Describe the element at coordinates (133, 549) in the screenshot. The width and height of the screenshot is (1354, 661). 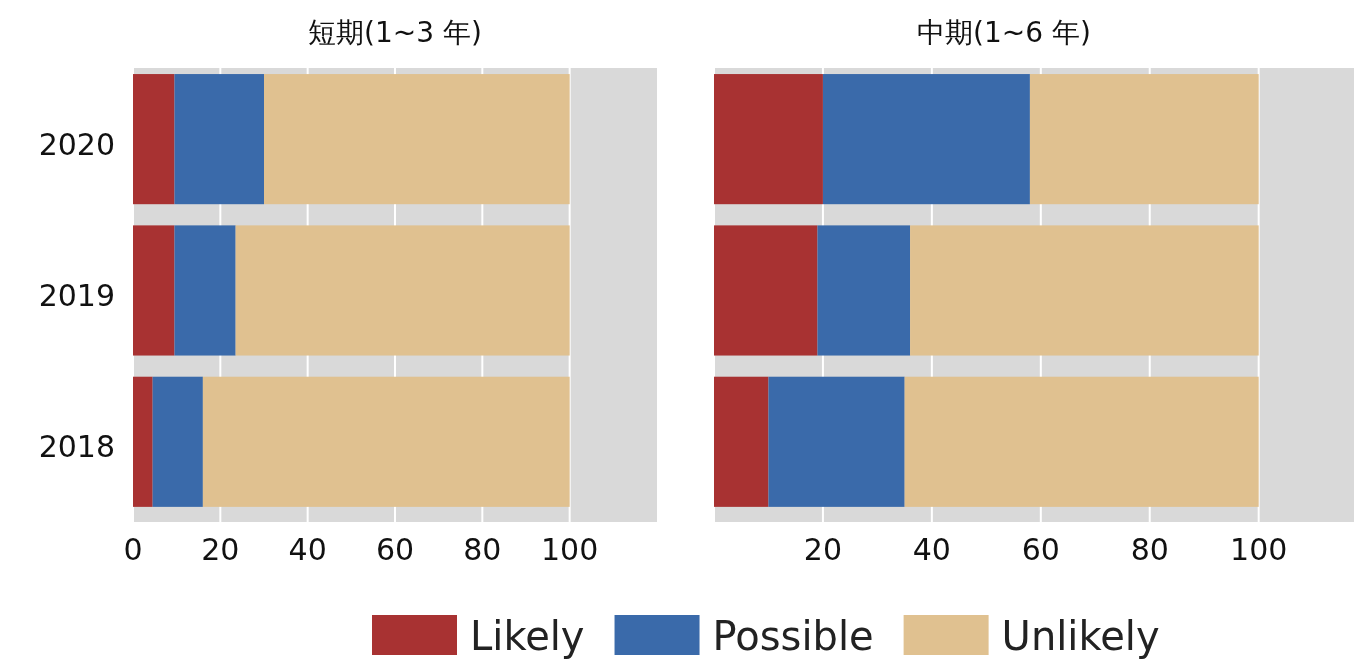
I see `x-tick-label: 0` at that location.